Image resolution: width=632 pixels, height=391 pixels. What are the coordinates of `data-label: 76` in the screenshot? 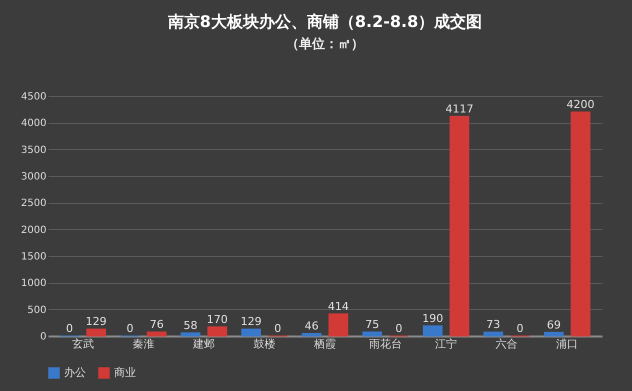 It's located at (157, 324).